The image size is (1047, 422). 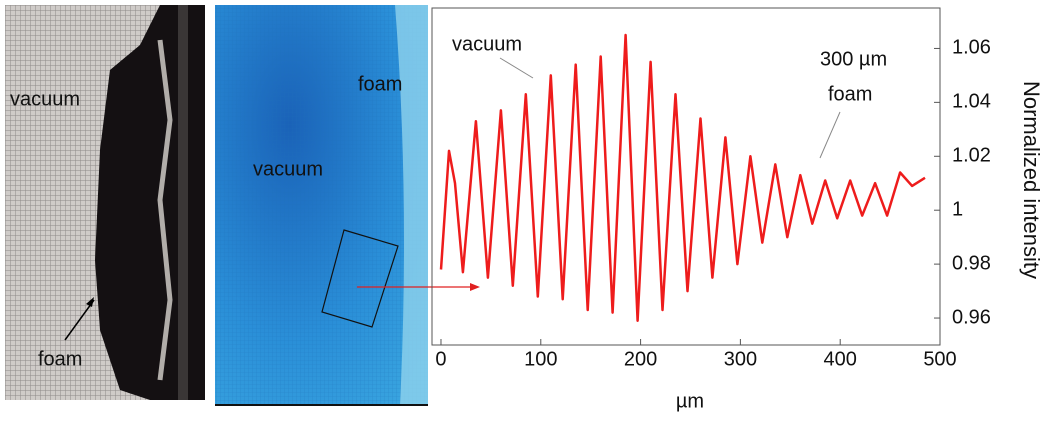 What do you see at coordinates (971, 48) in the screenshot?
I see `y-tick-label: 1.06` at bounding box center [971, 48].